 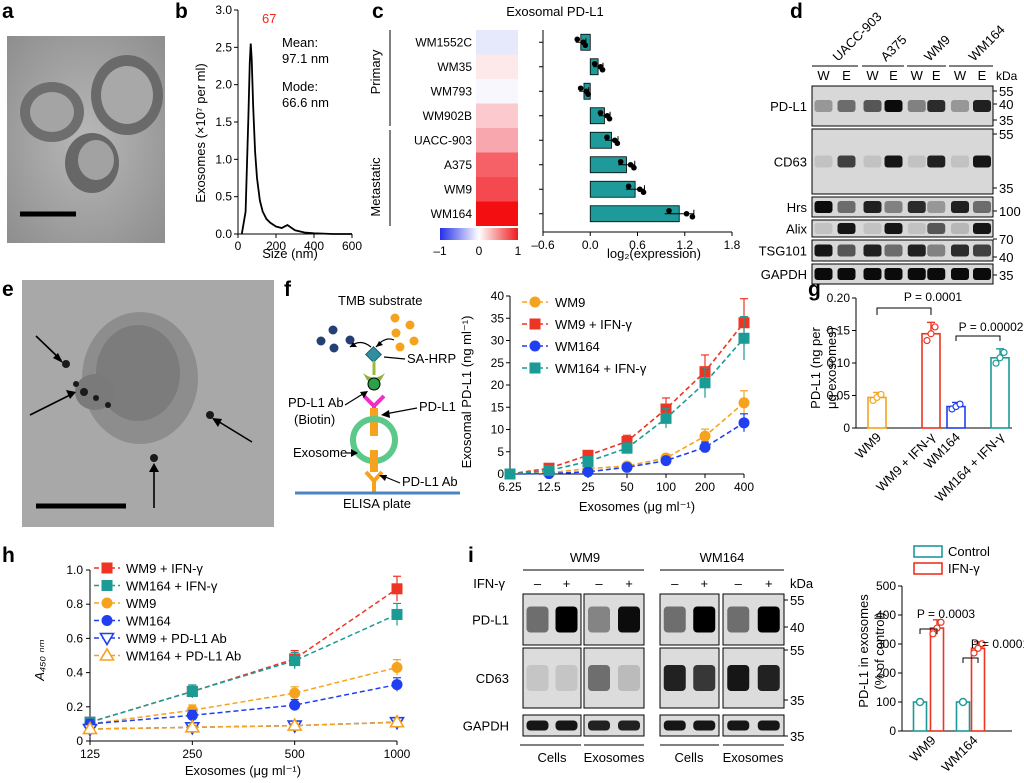 I want to click on c-row-label: WM9, so click(x=458, y=189).